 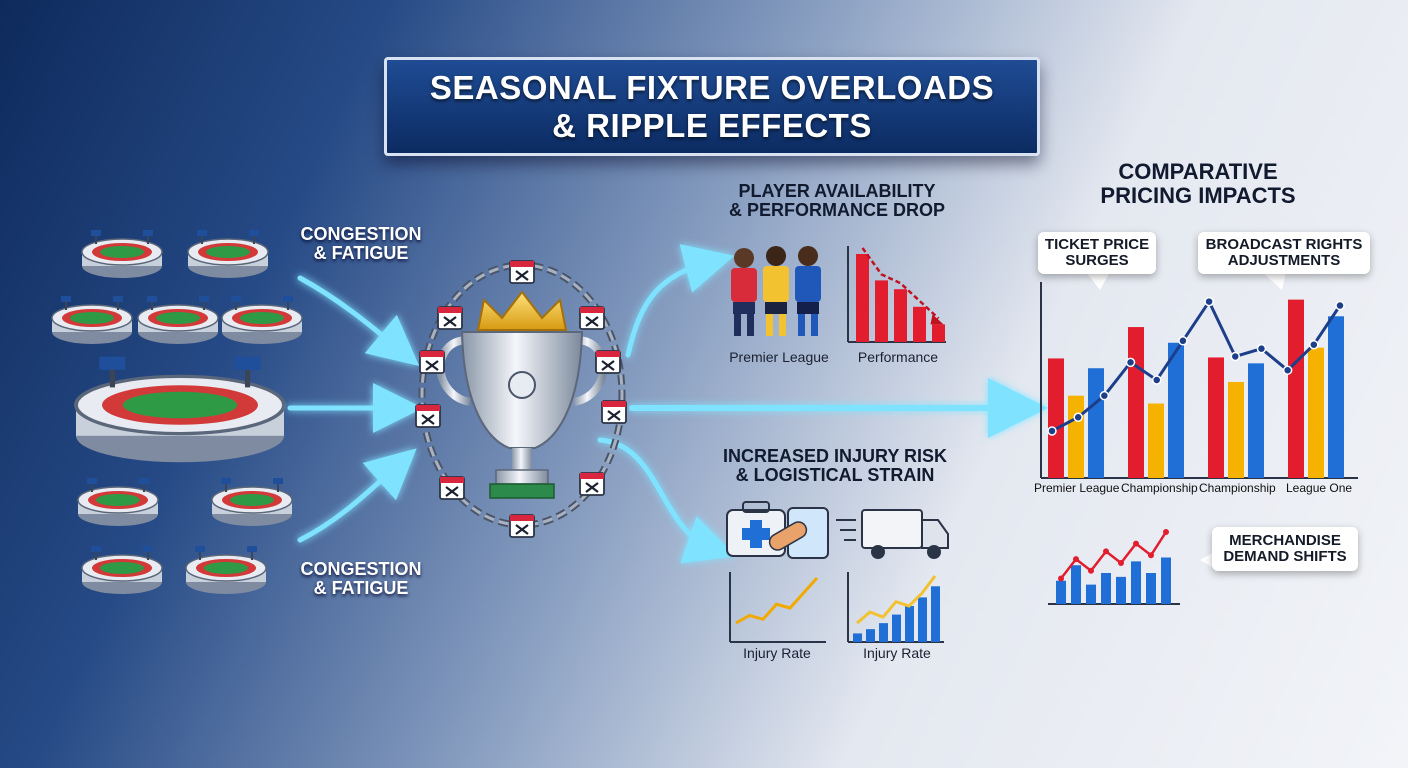 What do you see at coordinates (712, 125) in the screenshot?
I see `title-line-2: & RIPPLE EFFECTS` at bounding box center [712, 125].